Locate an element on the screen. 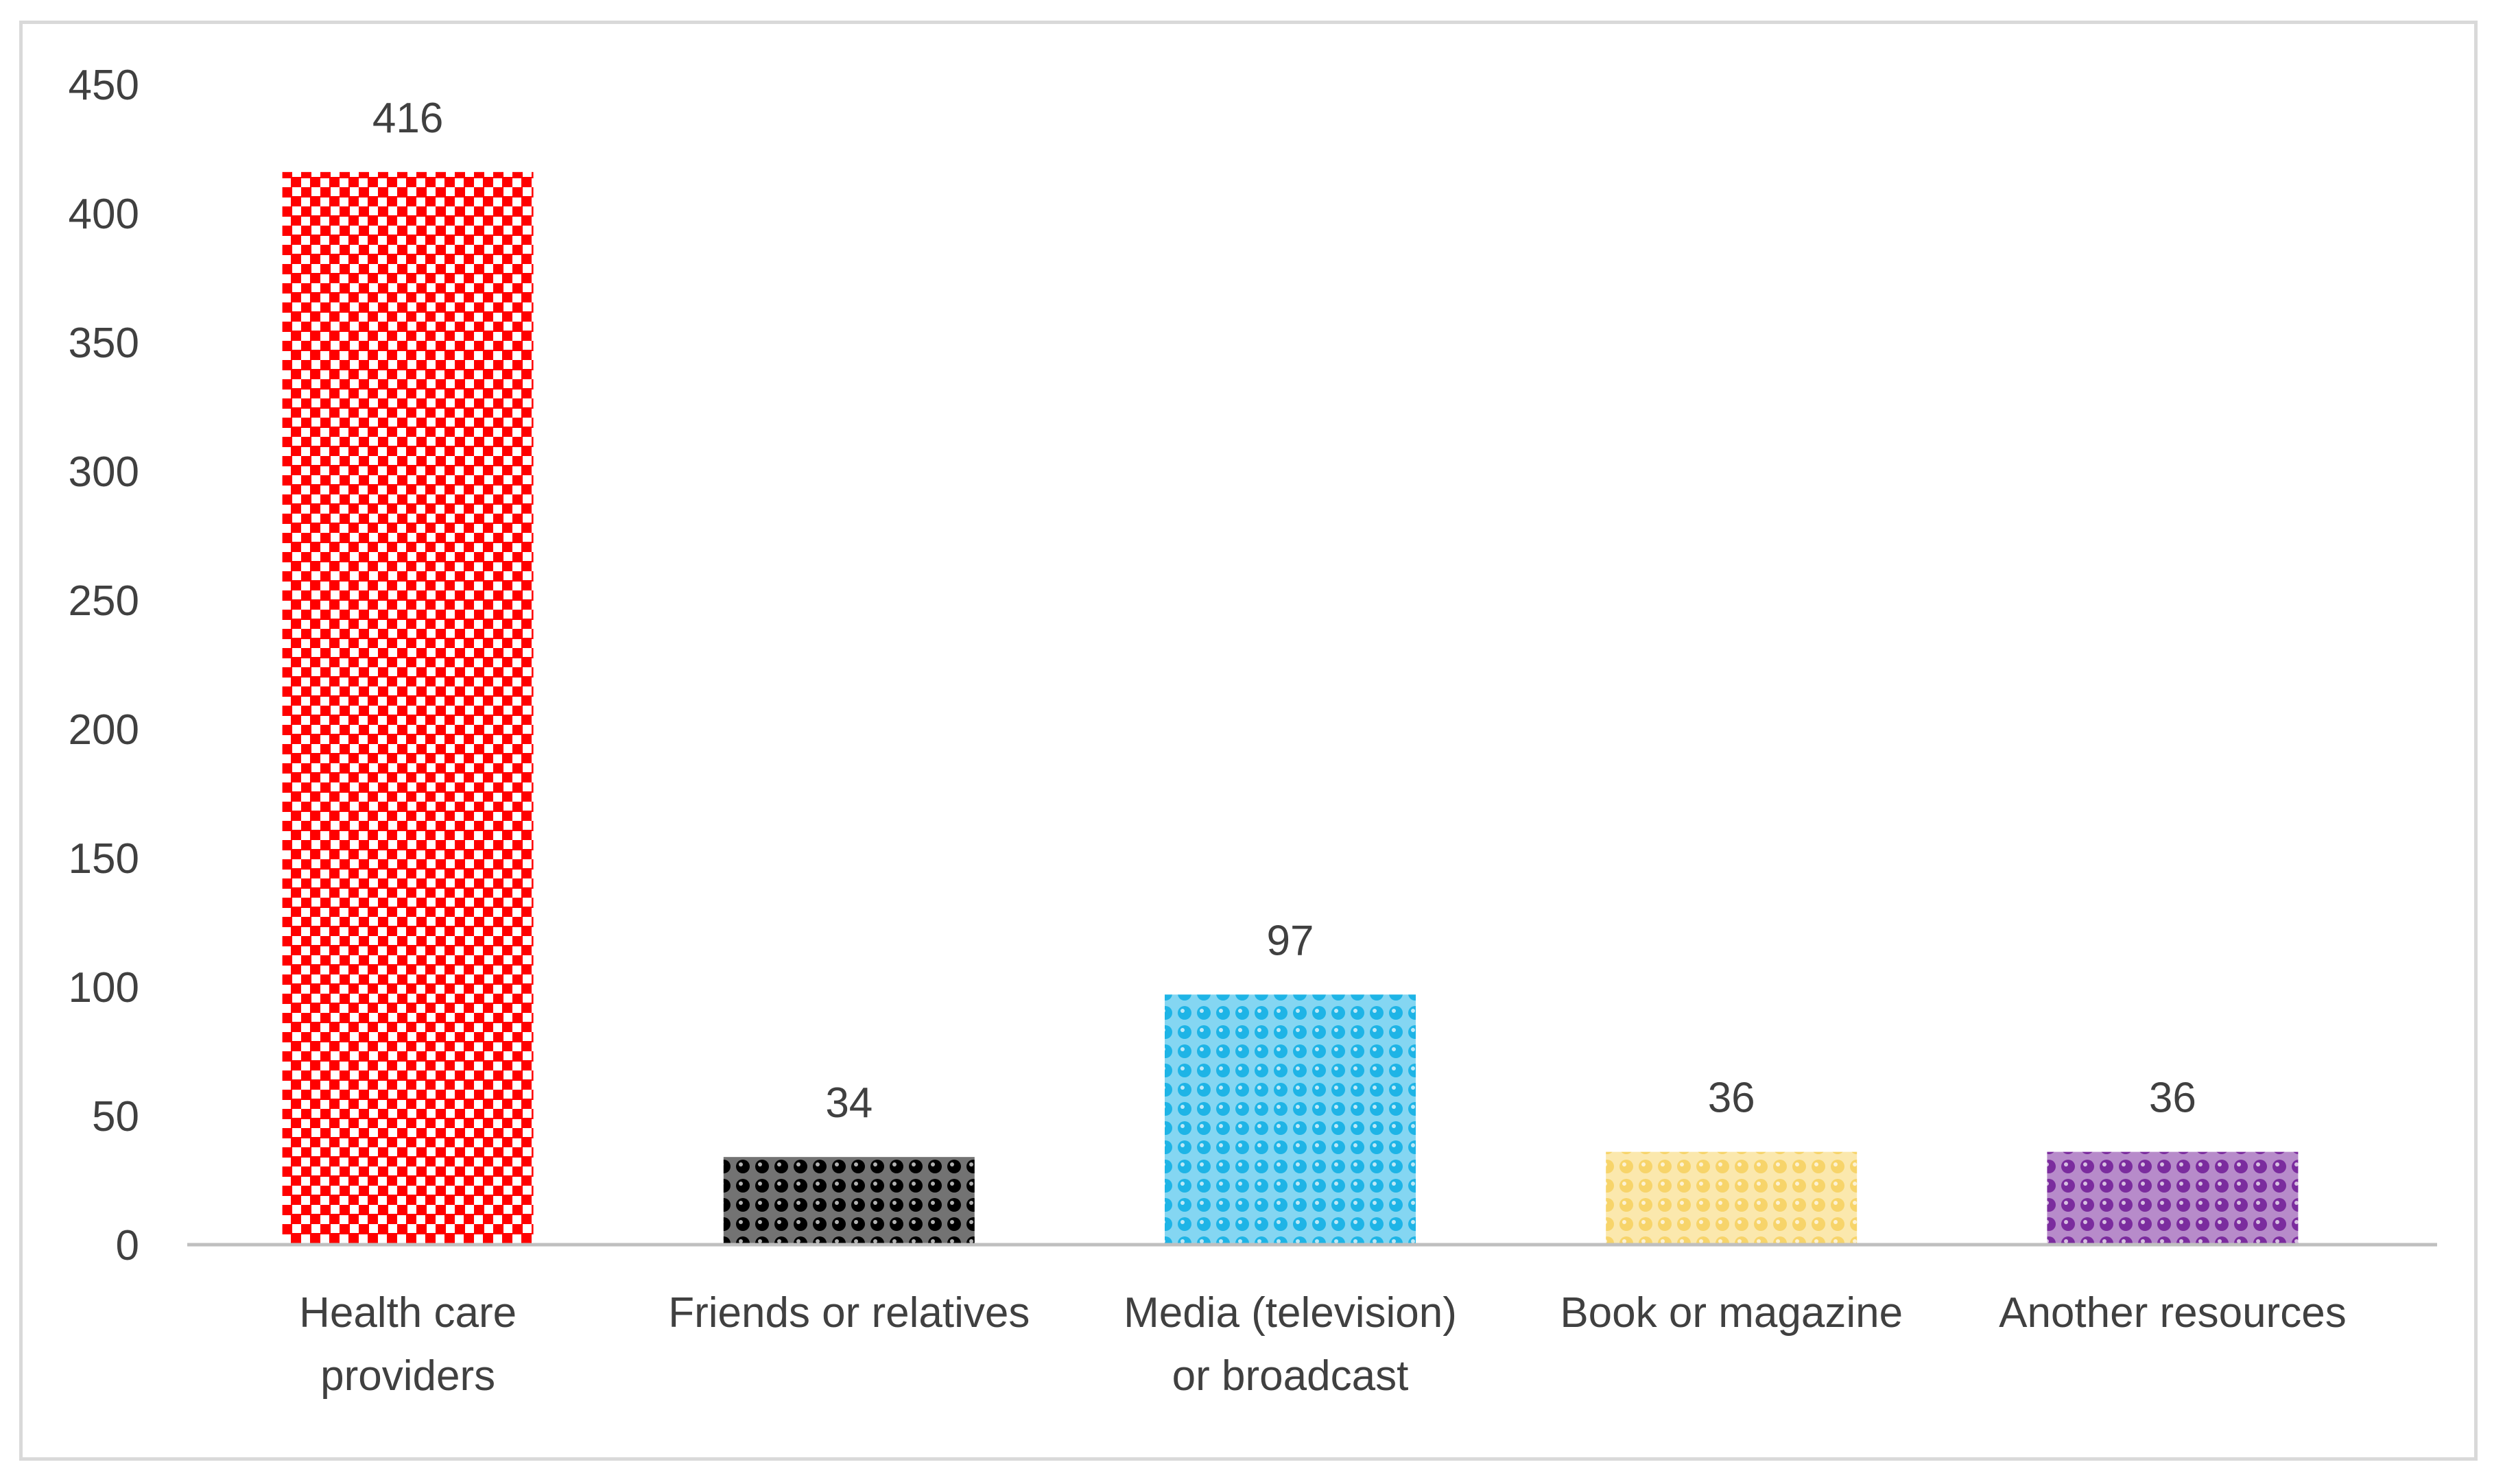  x-tick-label: Media (television) or broadcast is located at coordinates (1291, 1344).